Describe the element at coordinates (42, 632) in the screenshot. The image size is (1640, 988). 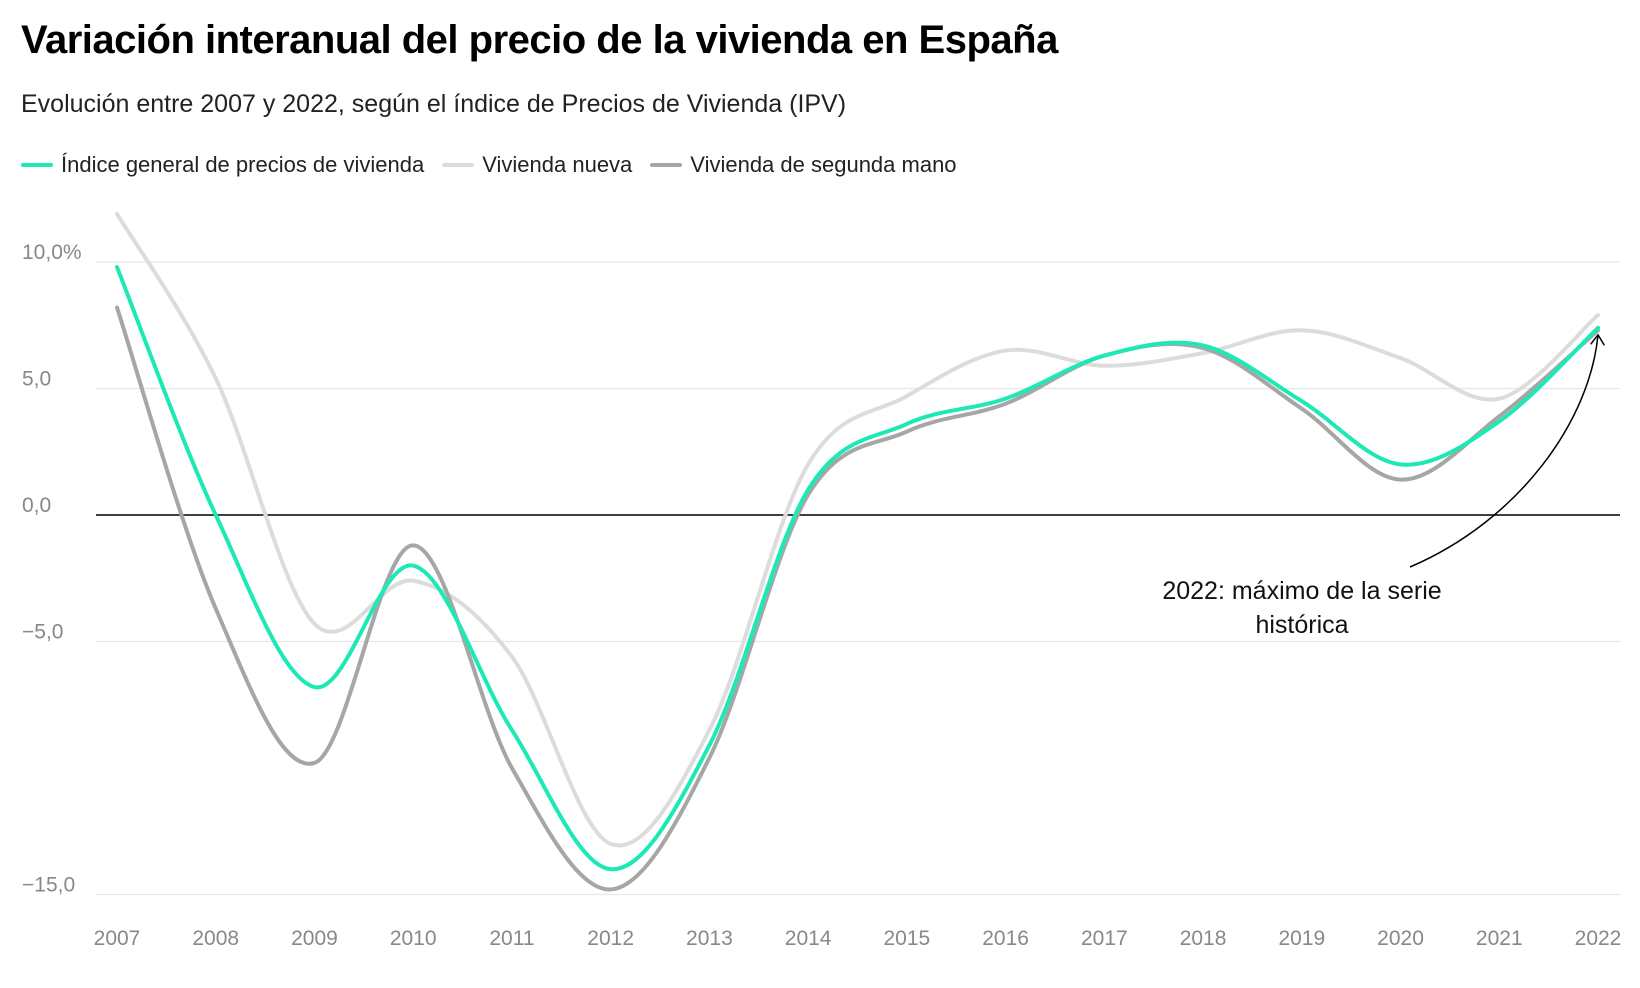
I see `y-tick-label: −5,0` at that location.